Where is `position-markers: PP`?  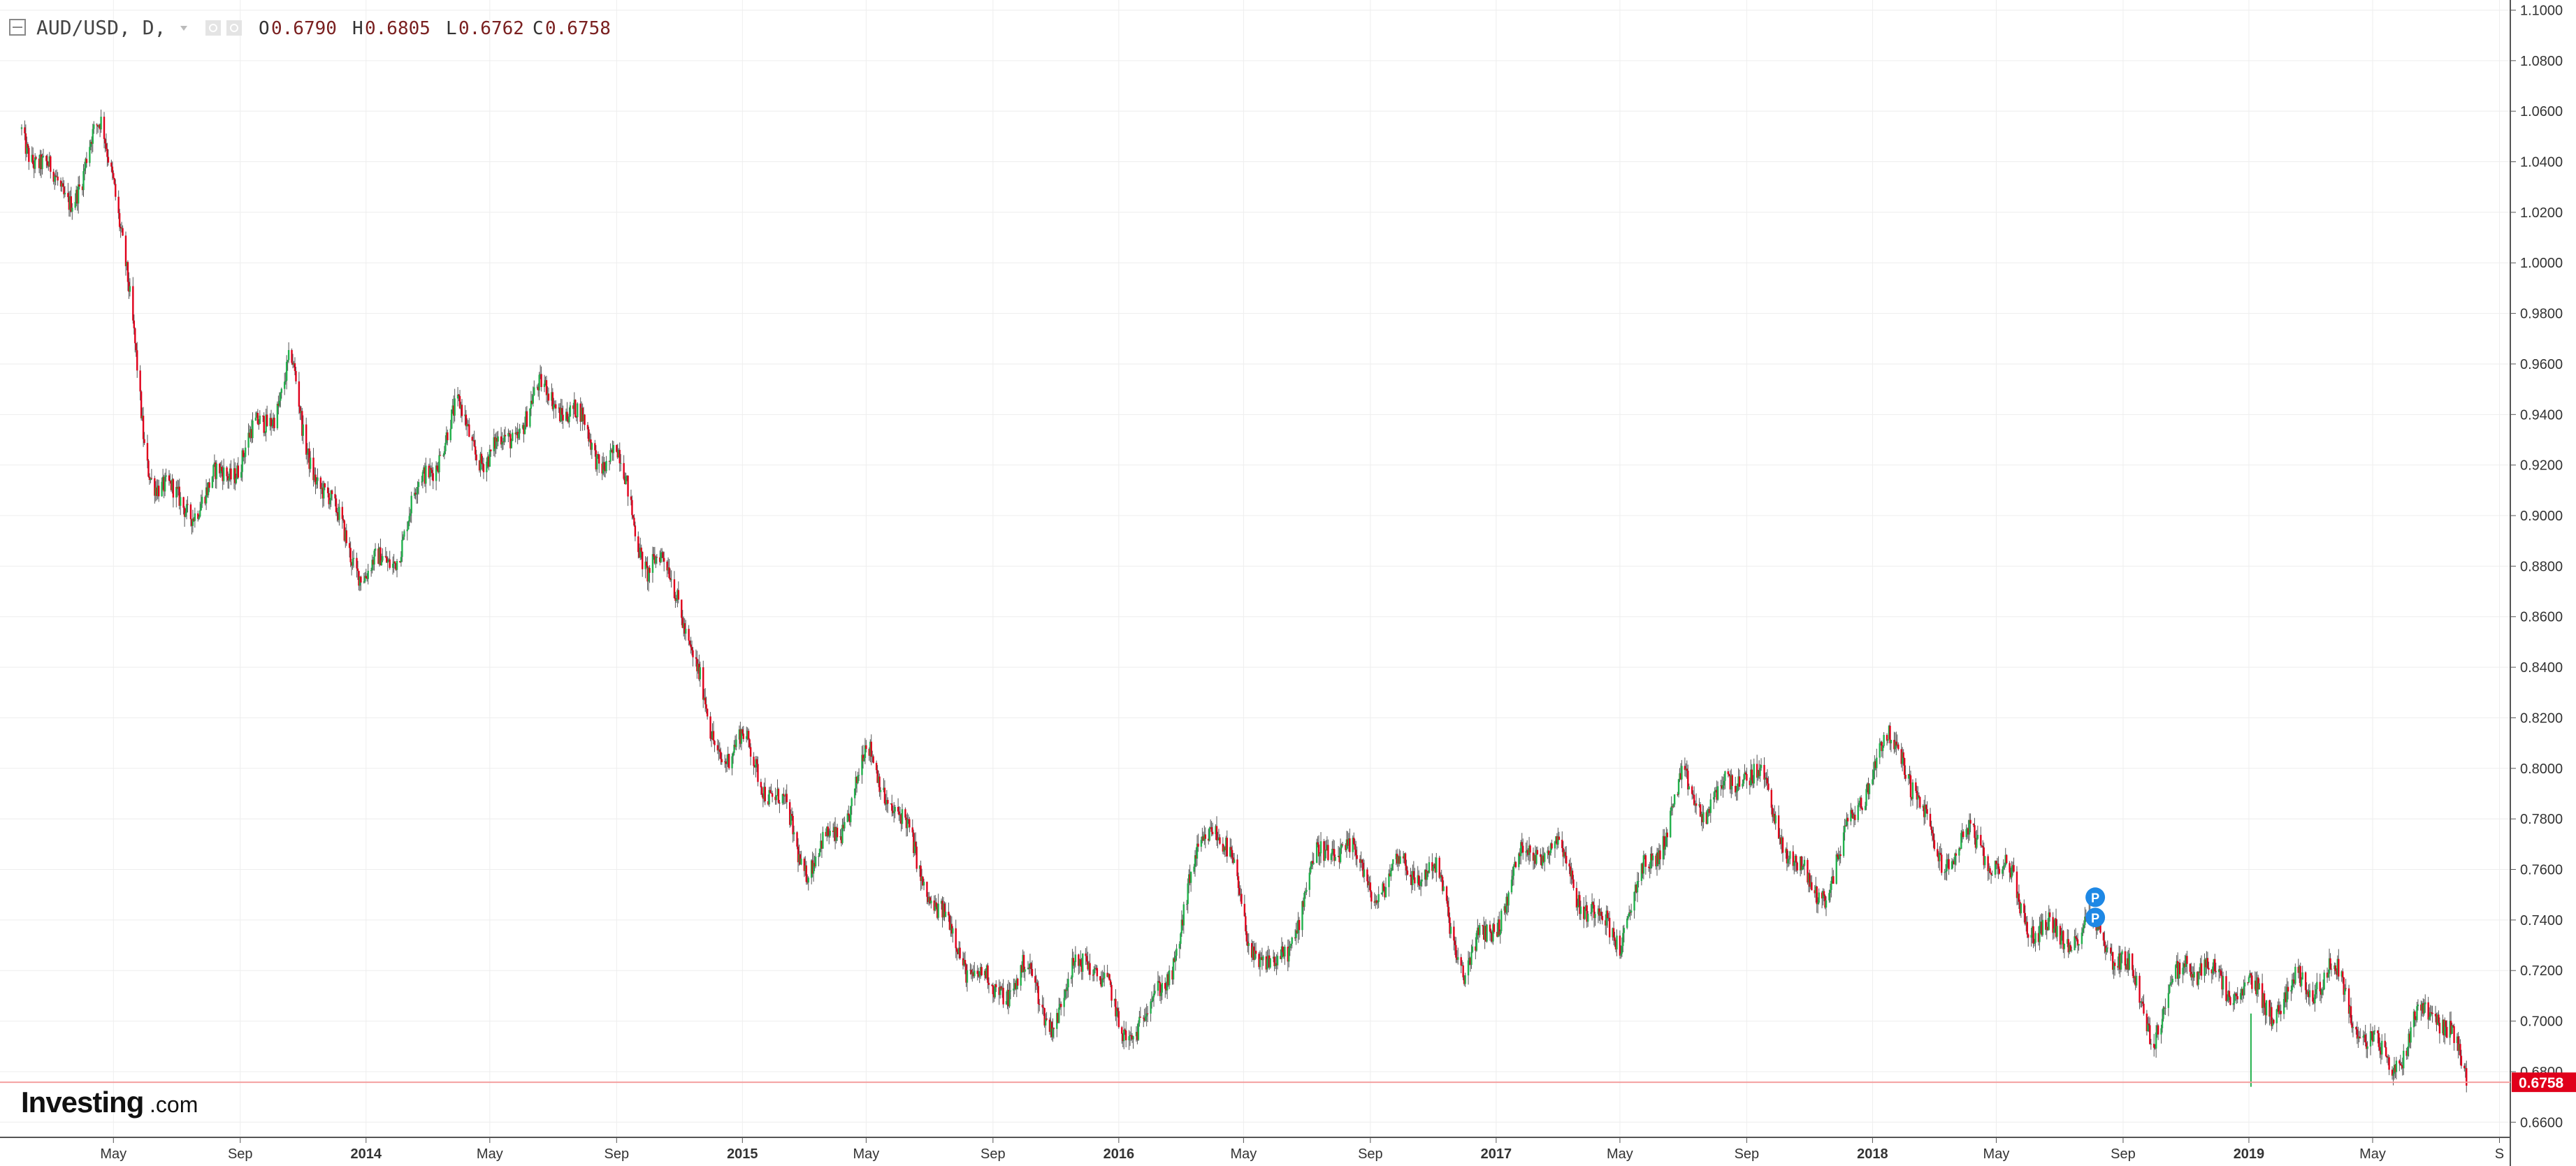
position-markers: PP is located at coordinates (2095, 907).